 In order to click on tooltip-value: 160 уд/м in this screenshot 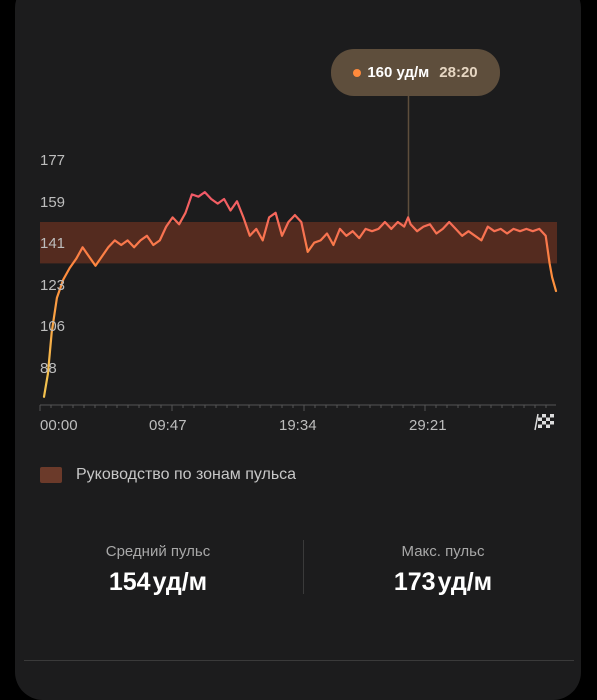, I will do `click(398, 72)`.